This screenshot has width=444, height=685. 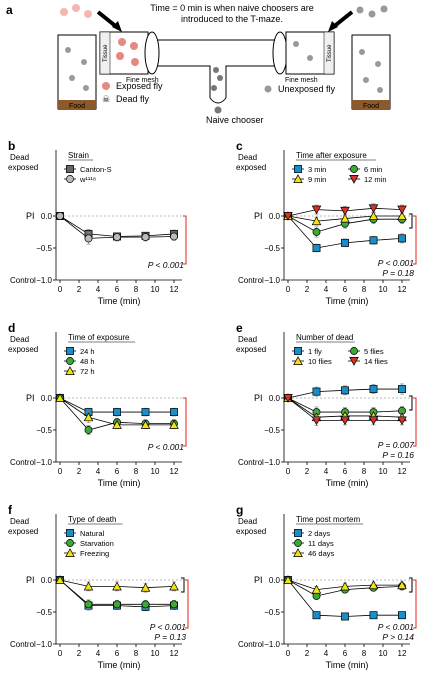 I want to click on legend-label: Freezing, so click(x=94, y=553).